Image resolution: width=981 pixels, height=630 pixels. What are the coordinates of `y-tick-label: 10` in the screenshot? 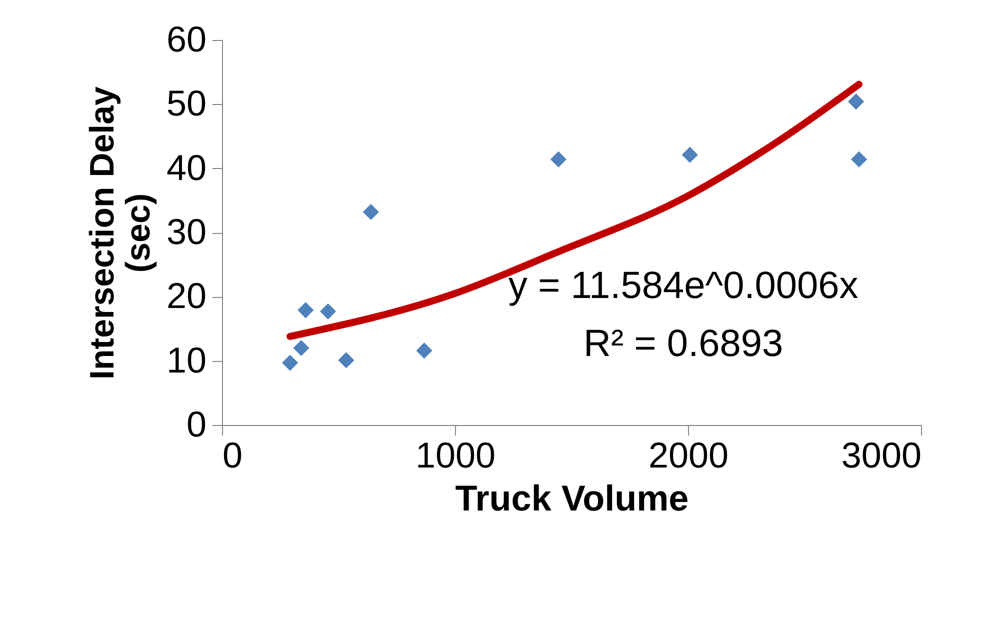 It's located at (186, 359).